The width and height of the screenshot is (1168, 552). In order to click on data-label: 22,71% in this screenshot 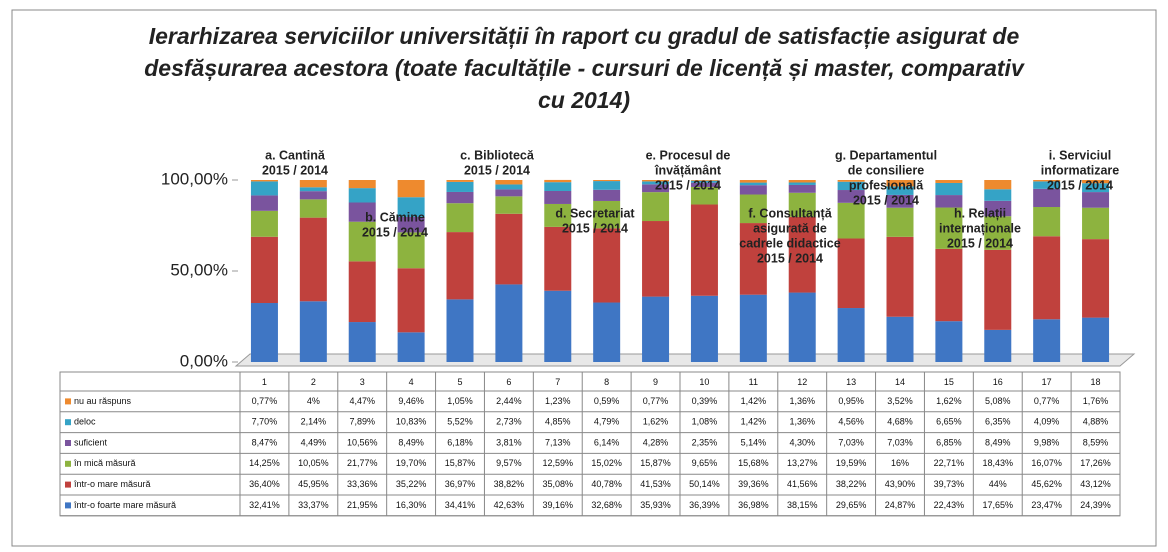, I will do `click(949, 463)`.